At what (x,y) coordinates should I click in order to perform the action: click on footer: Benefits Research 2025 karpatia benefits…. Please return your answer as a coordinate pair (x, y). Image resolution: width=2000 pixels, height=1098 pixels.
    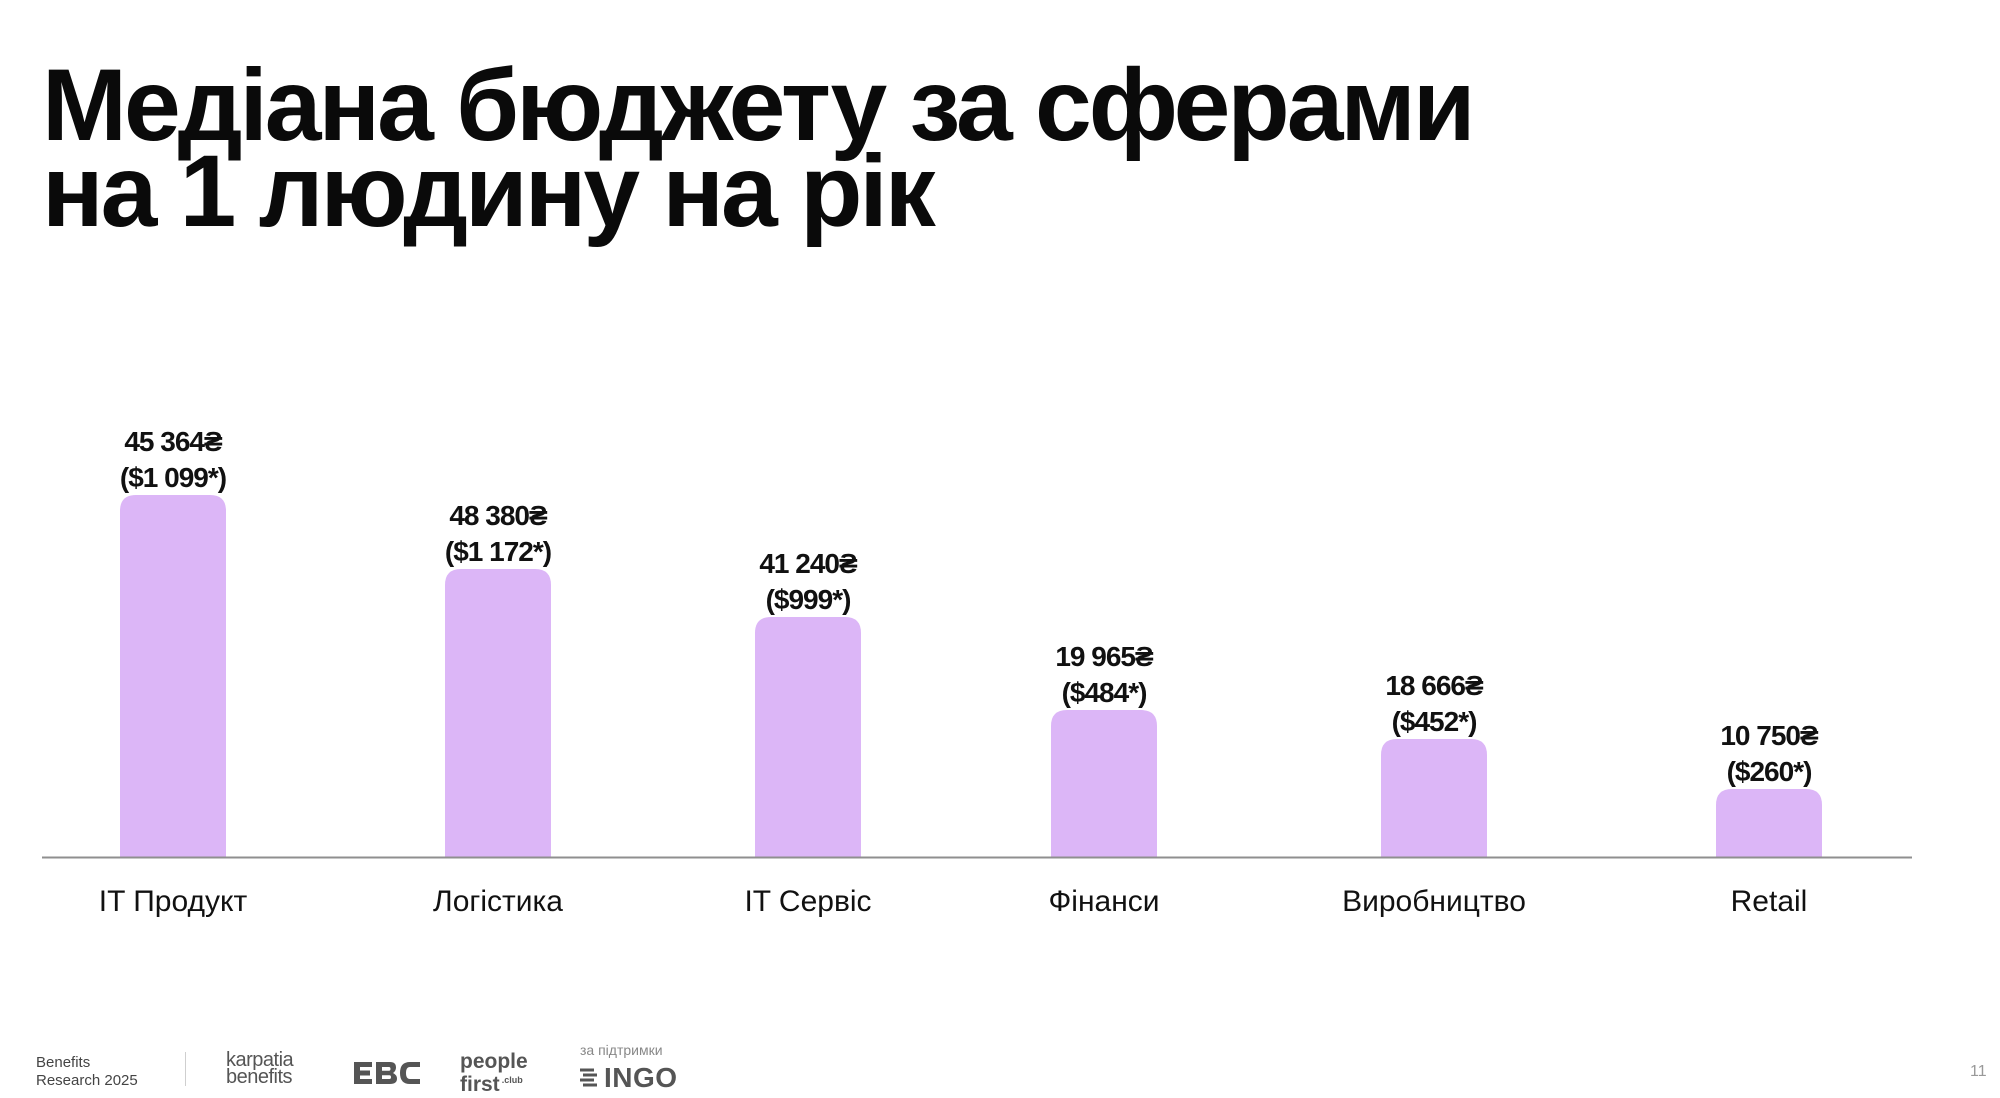
    Looking at the image, I should click on (1000, 1064).